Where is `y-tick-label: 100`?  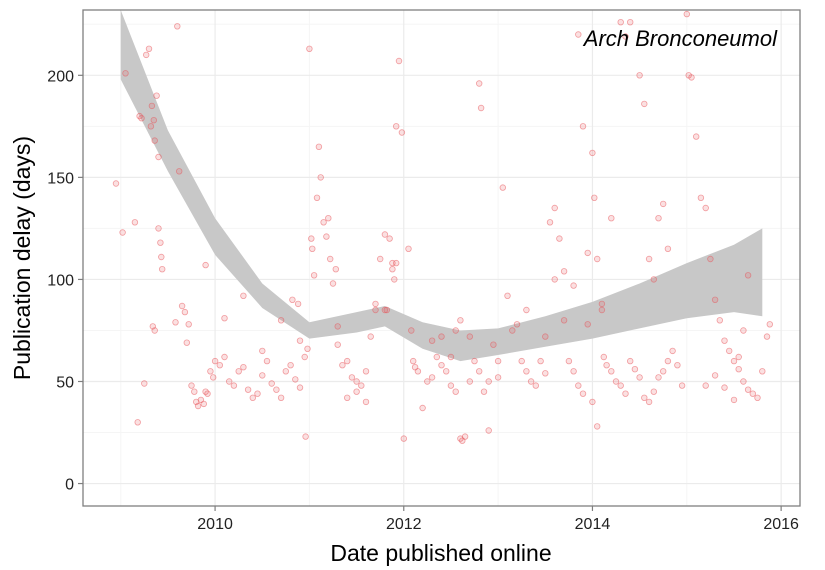
y-tick-label: 100 is located at coordinates (60, 280).